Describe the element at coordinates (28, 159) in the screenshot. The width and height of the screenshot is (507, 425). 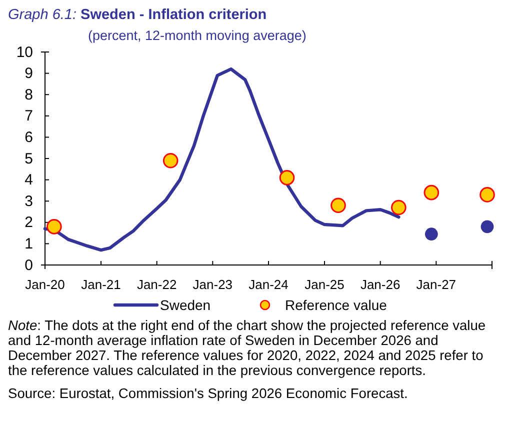
I see `y-tick-label: 5` at that location.